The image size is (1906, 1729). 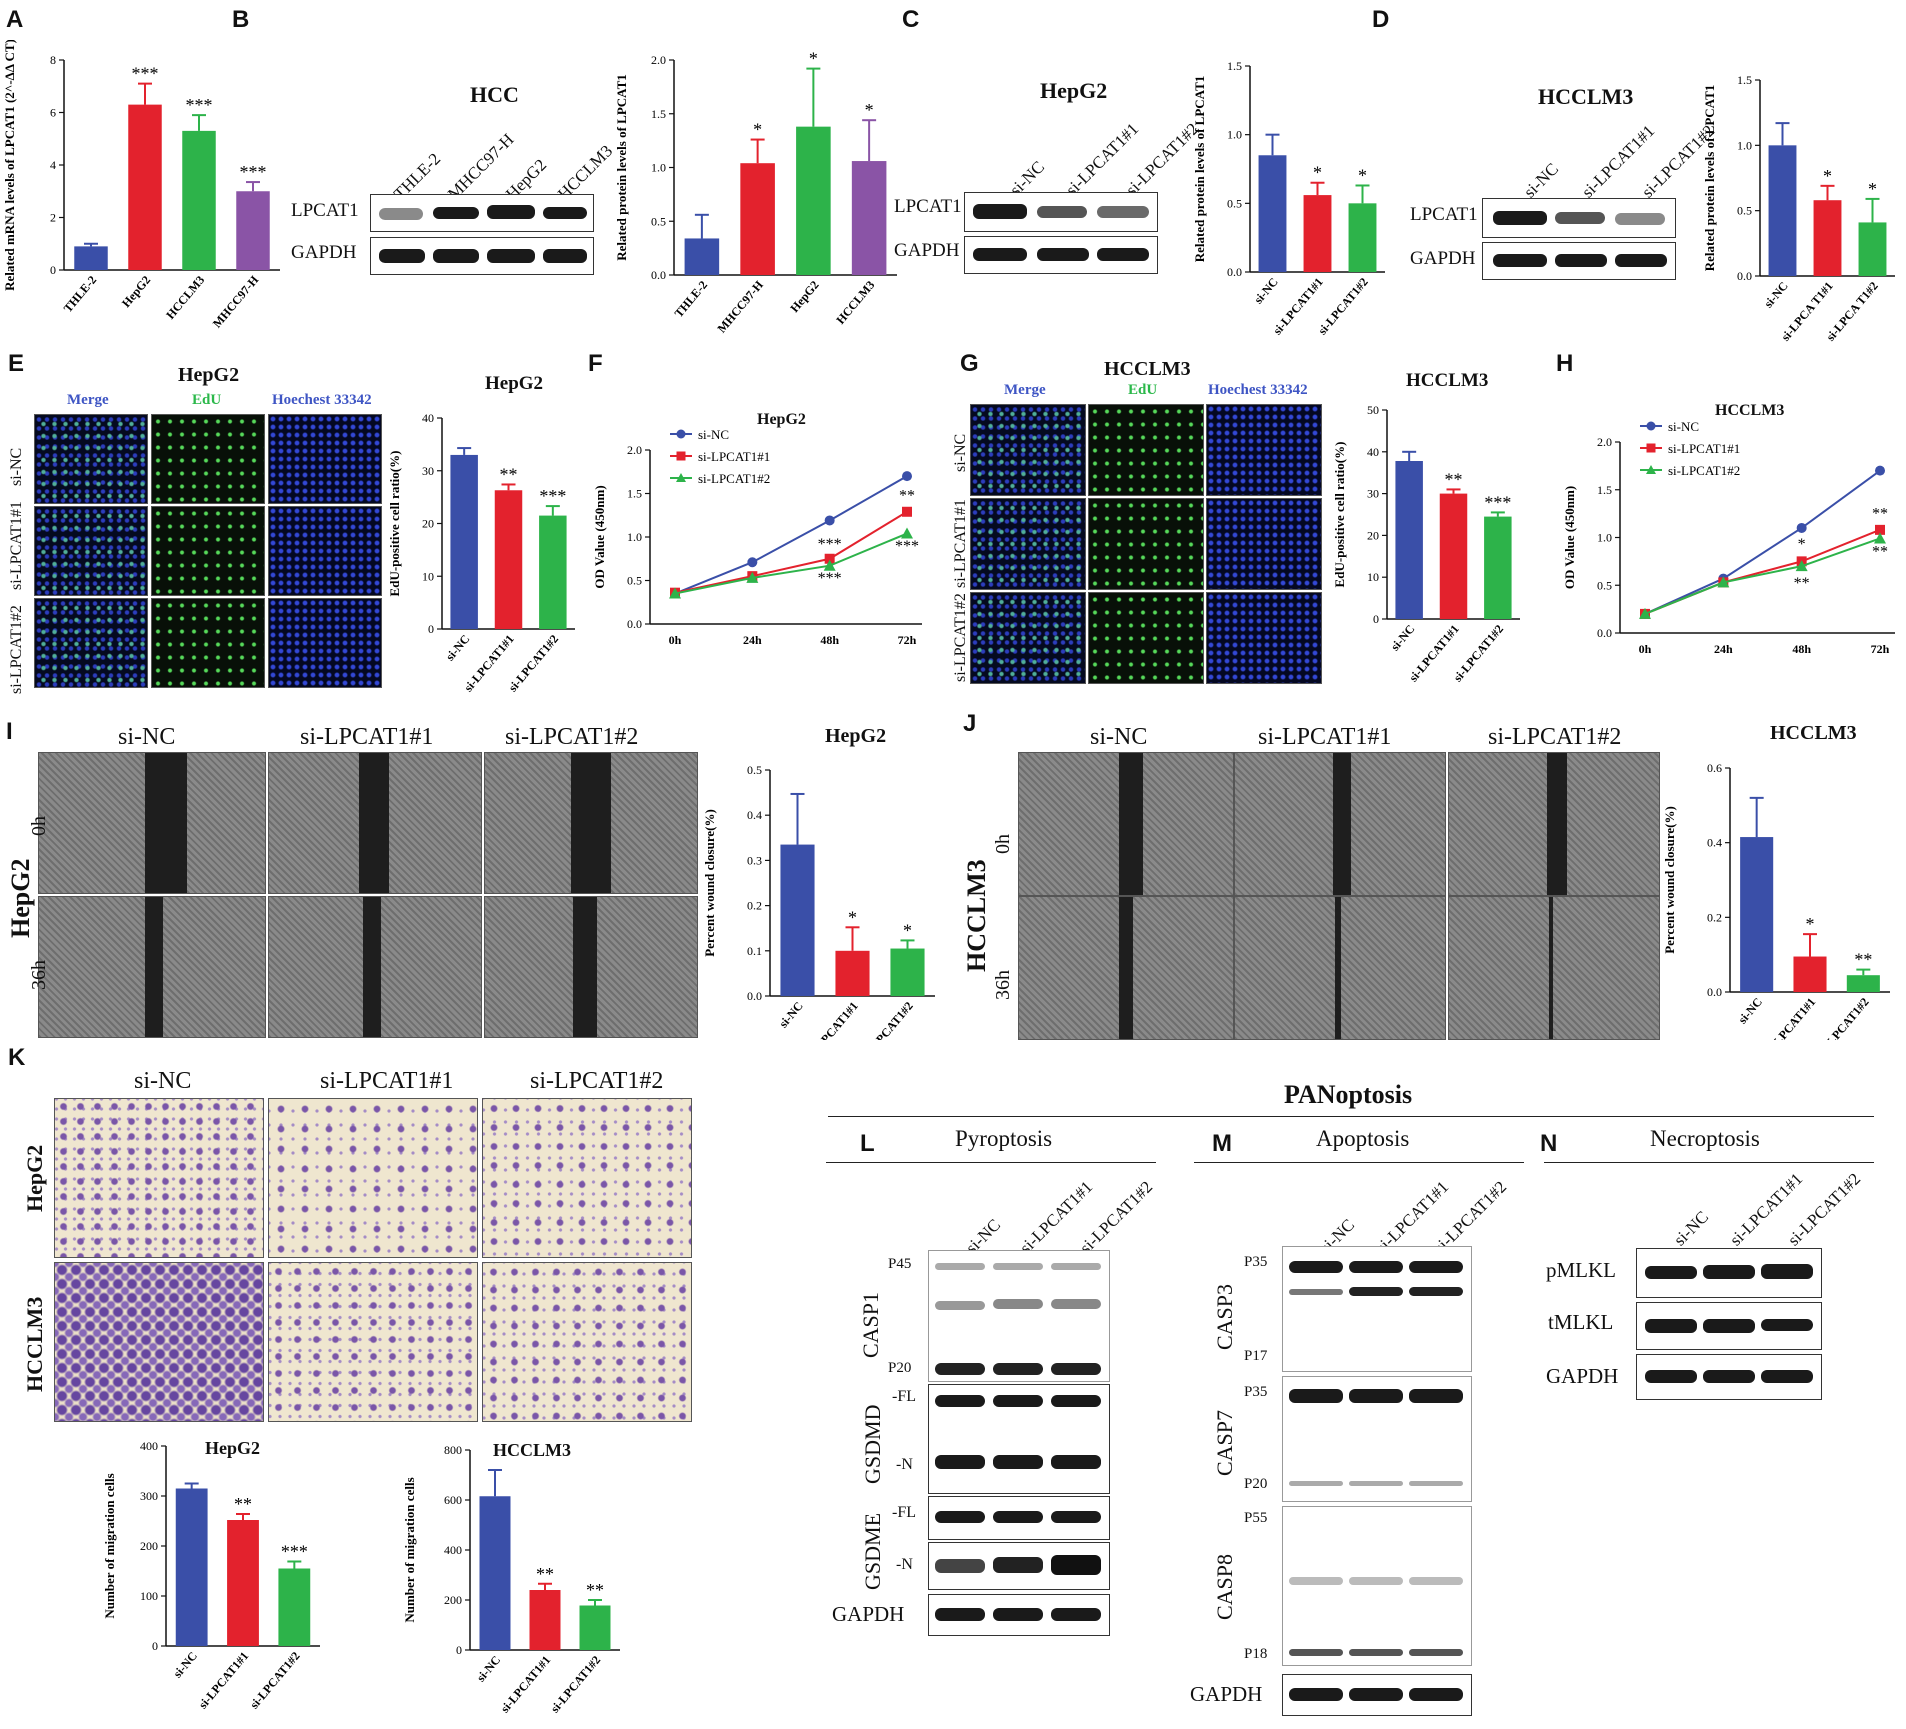 What do you see at coordinates (734, 456) in the screenshot?
I see `legend-label: si-LPCAT1#1` at bounding box center [734, 456].